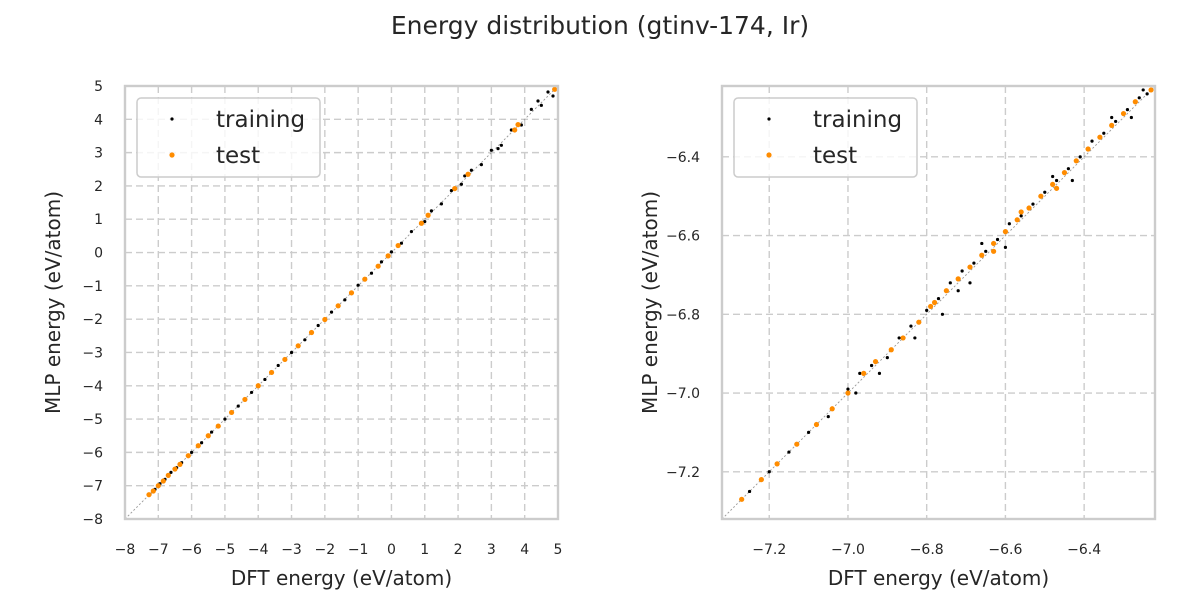  What do you see at coordinates (683, 394) in the screenshot?
I see `right-y-tick-label: −7.0` at bounding box center [683, 394].